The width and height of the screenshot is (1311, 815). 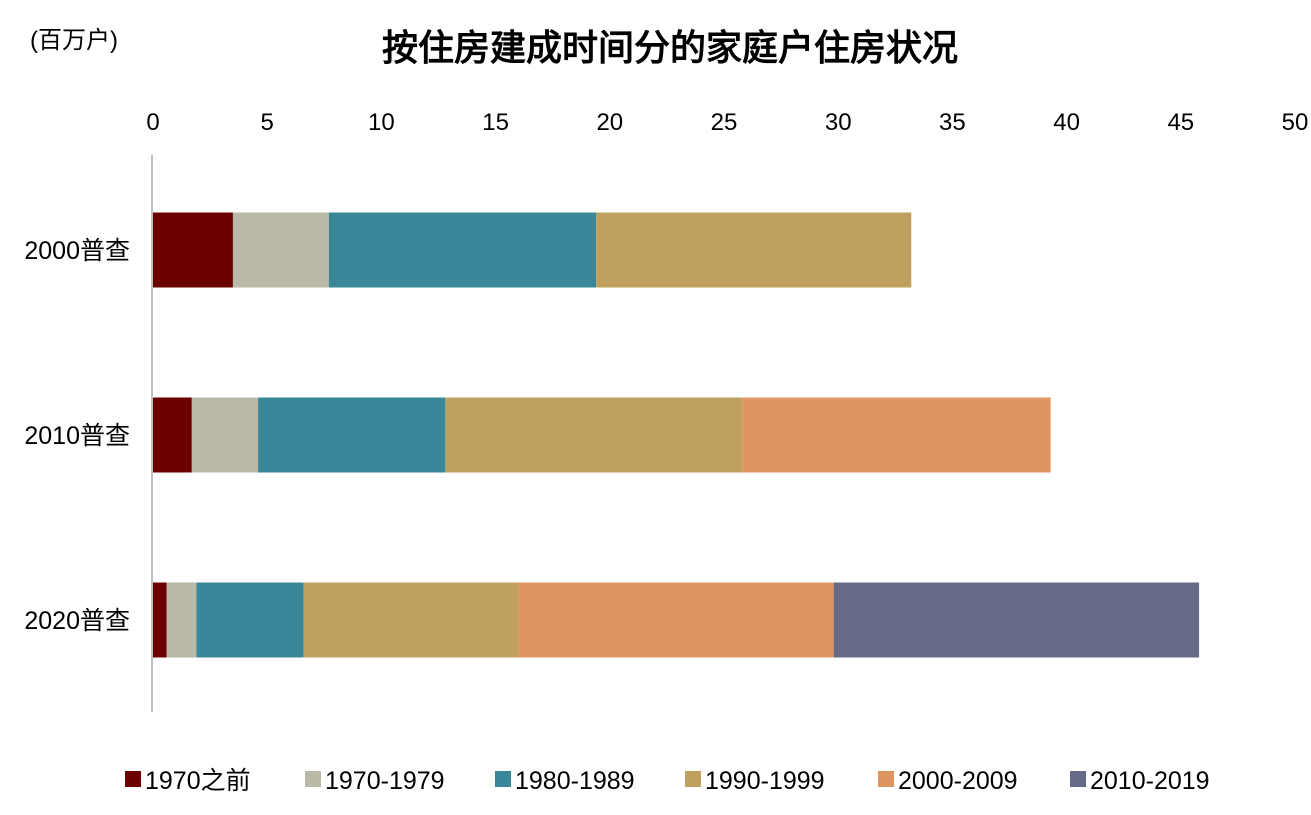 What do you see at coordinates (152, 122) in the screenshot?
I see `x-tick-label: 0` at bounding box center [152, 122].